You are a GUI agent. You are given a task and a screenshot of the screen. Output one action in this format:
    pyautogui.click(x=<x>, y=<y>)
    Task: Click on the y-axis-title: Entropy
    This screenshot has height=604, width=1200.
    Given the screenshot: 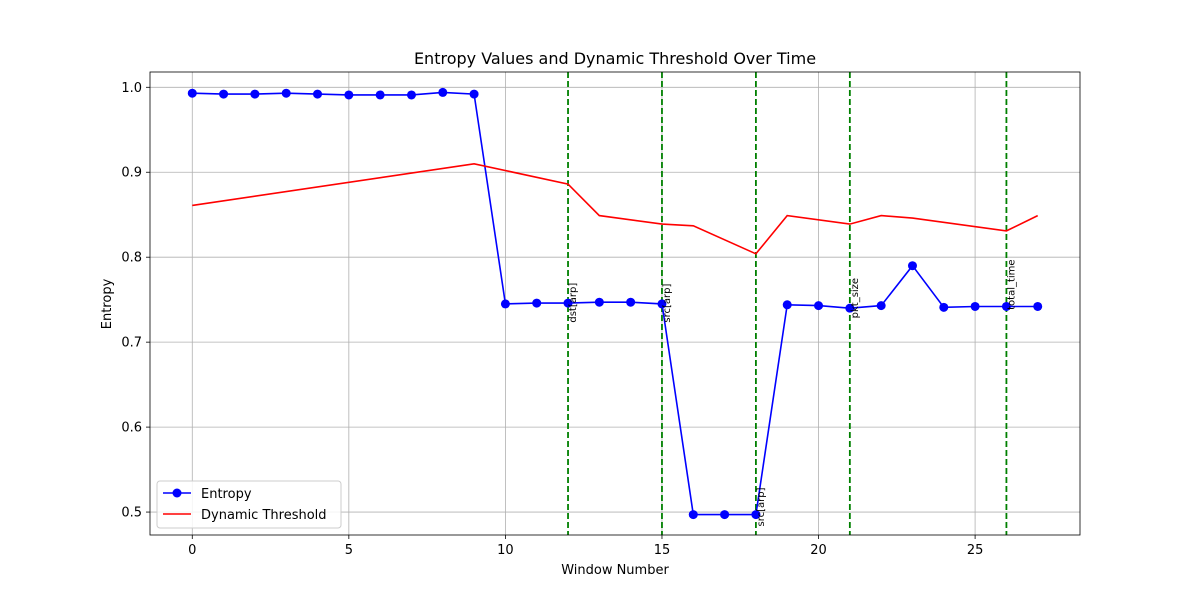 What is the action you would take?
    pyautogui.click(x=107, y=303)
    